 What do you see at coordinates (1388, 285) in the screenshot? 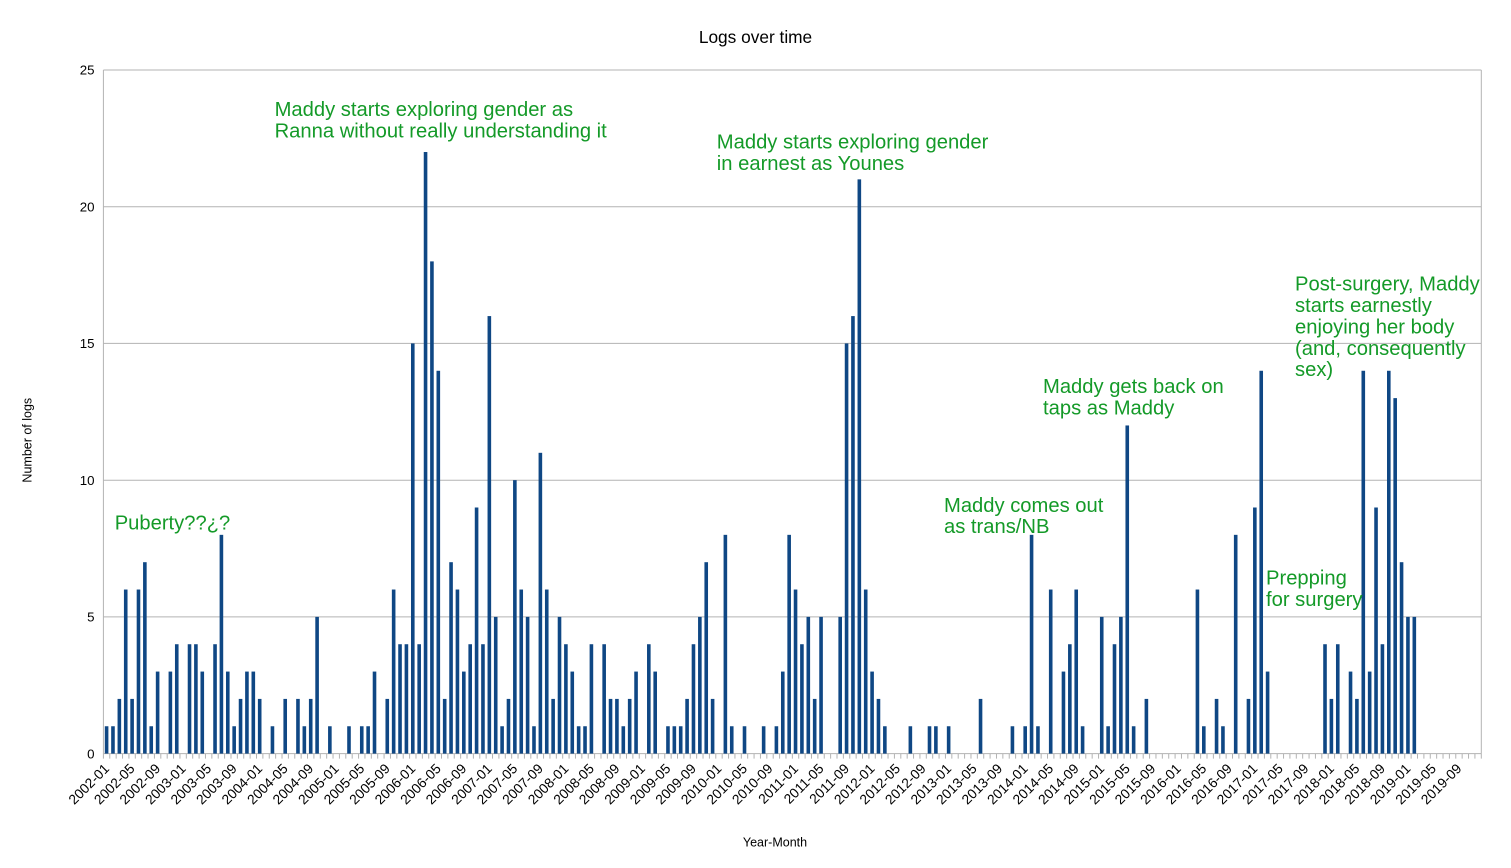
I see `svg-text: Post-surgery, Maddy` at bounding box center [1388, 285].